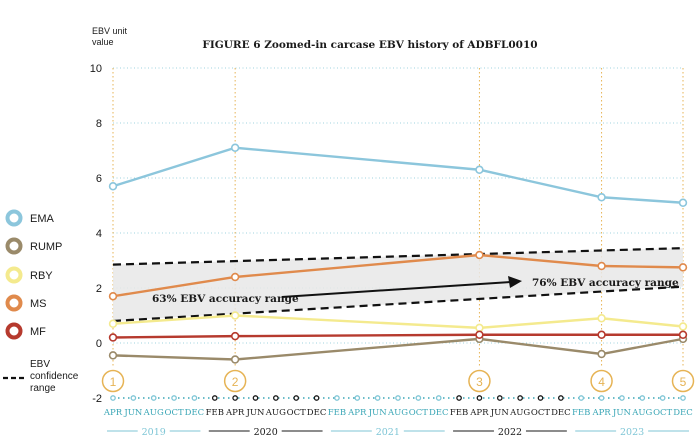  Describe the element at coordinates (388, 432) in the screenshot. I see `year-label: 2021` at that location.